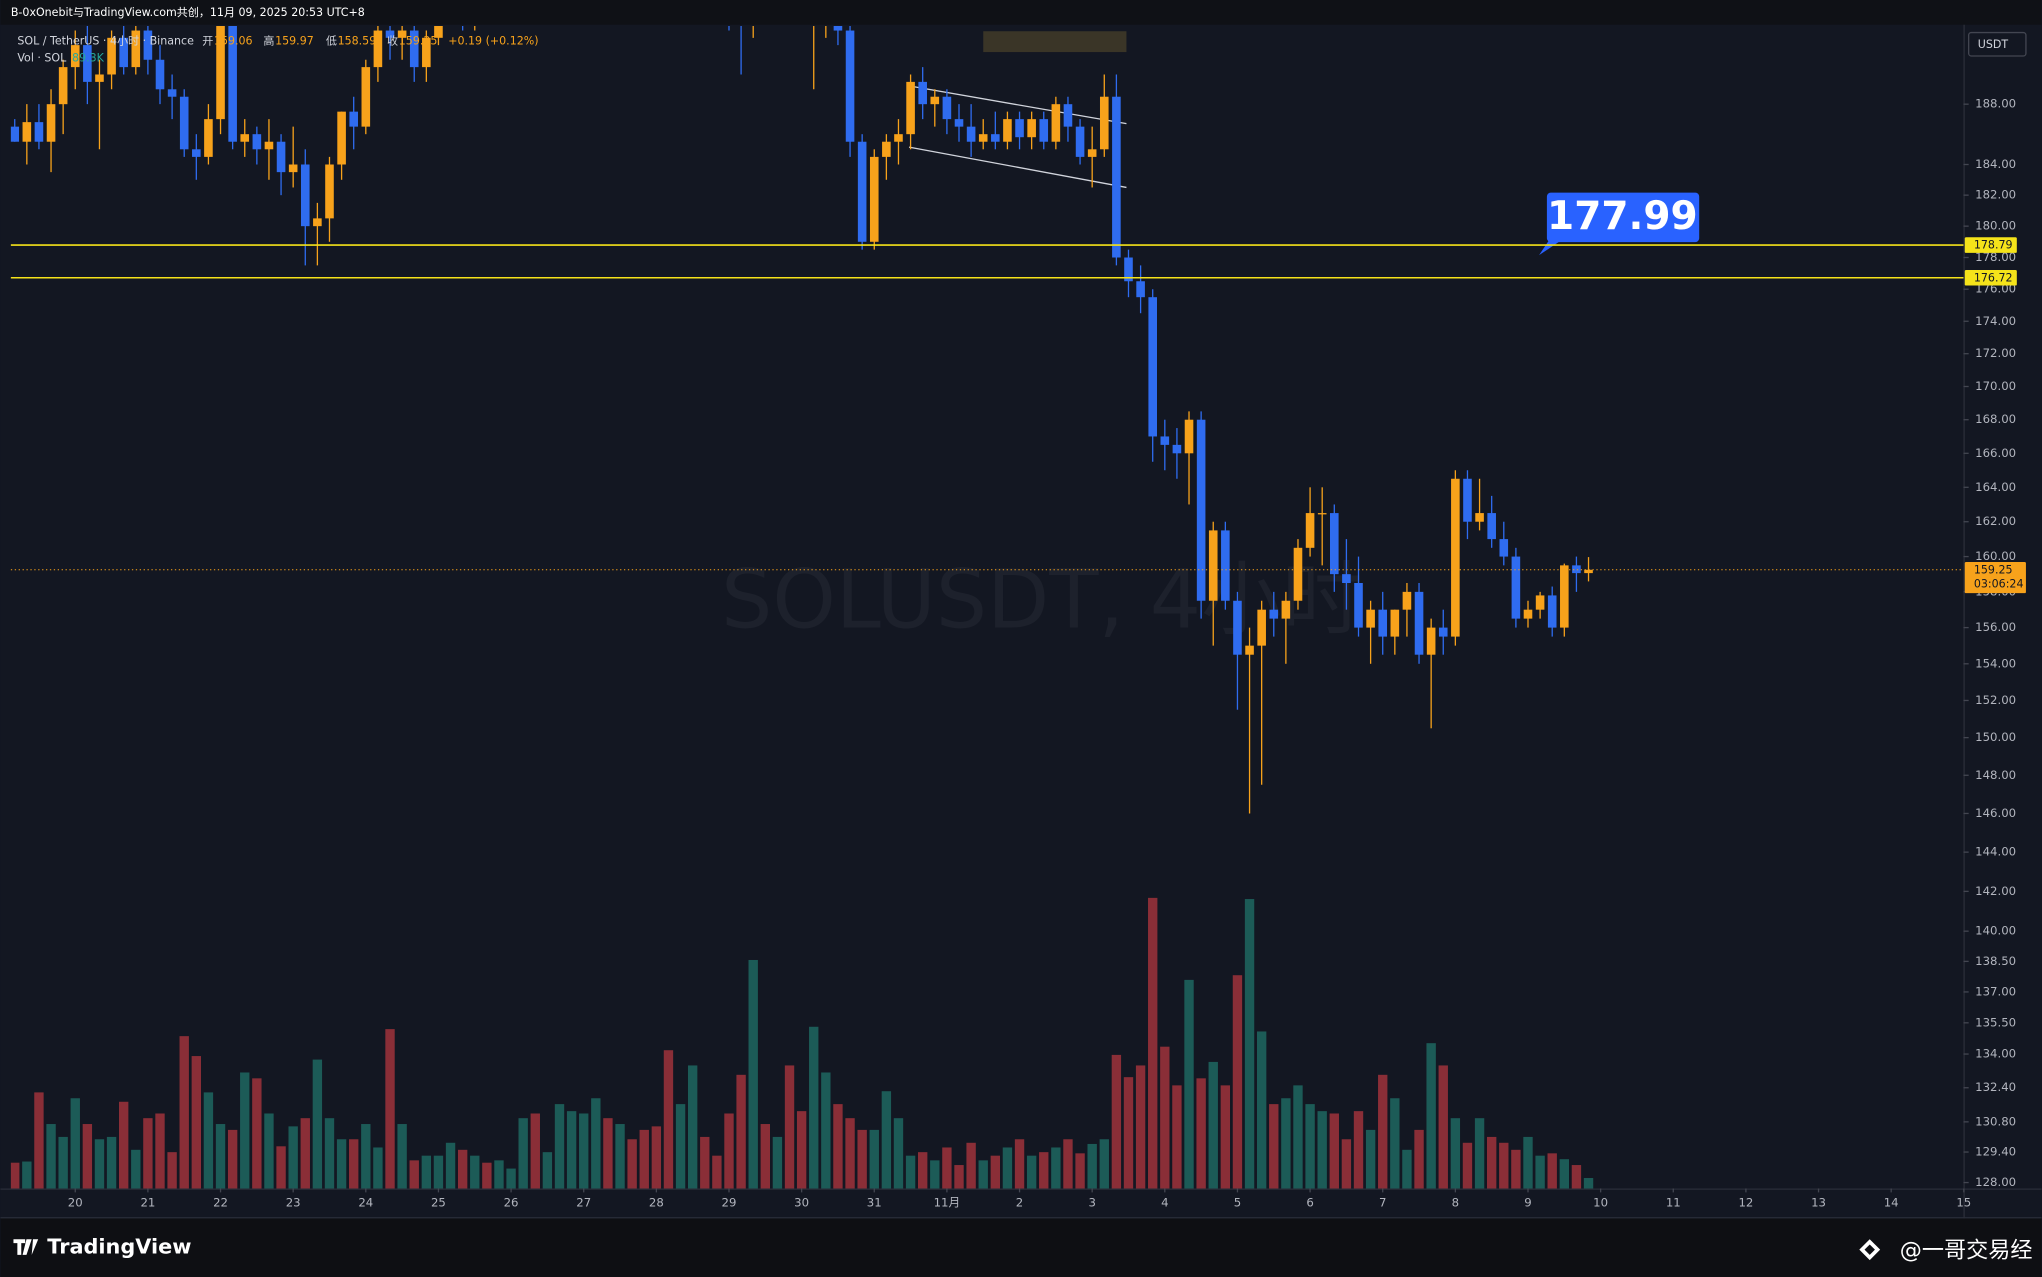 This screenshot has width=2042, height=1277. I want to click on volume-value: 89.3K, so click(88, 58).